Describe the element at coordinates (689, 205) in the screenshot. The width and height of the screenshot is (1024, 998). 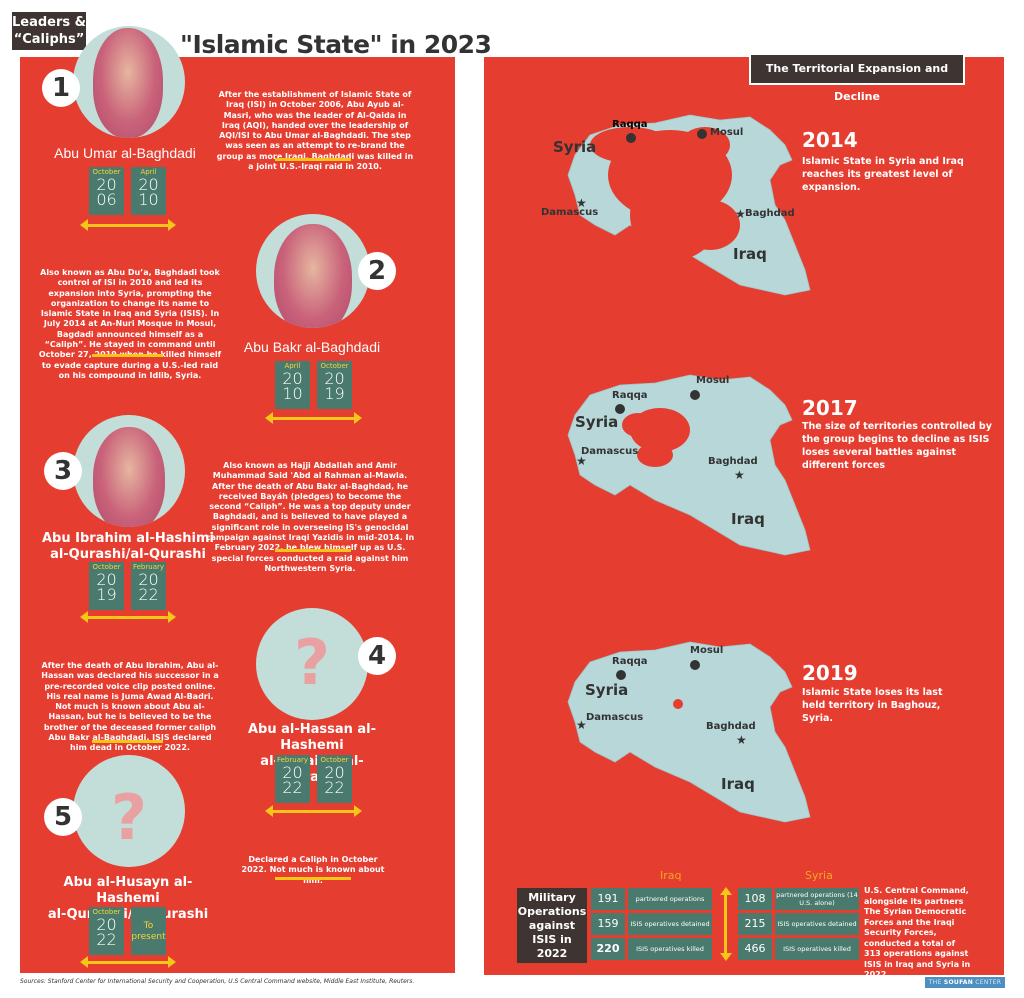
I see `map-2014` at that location.